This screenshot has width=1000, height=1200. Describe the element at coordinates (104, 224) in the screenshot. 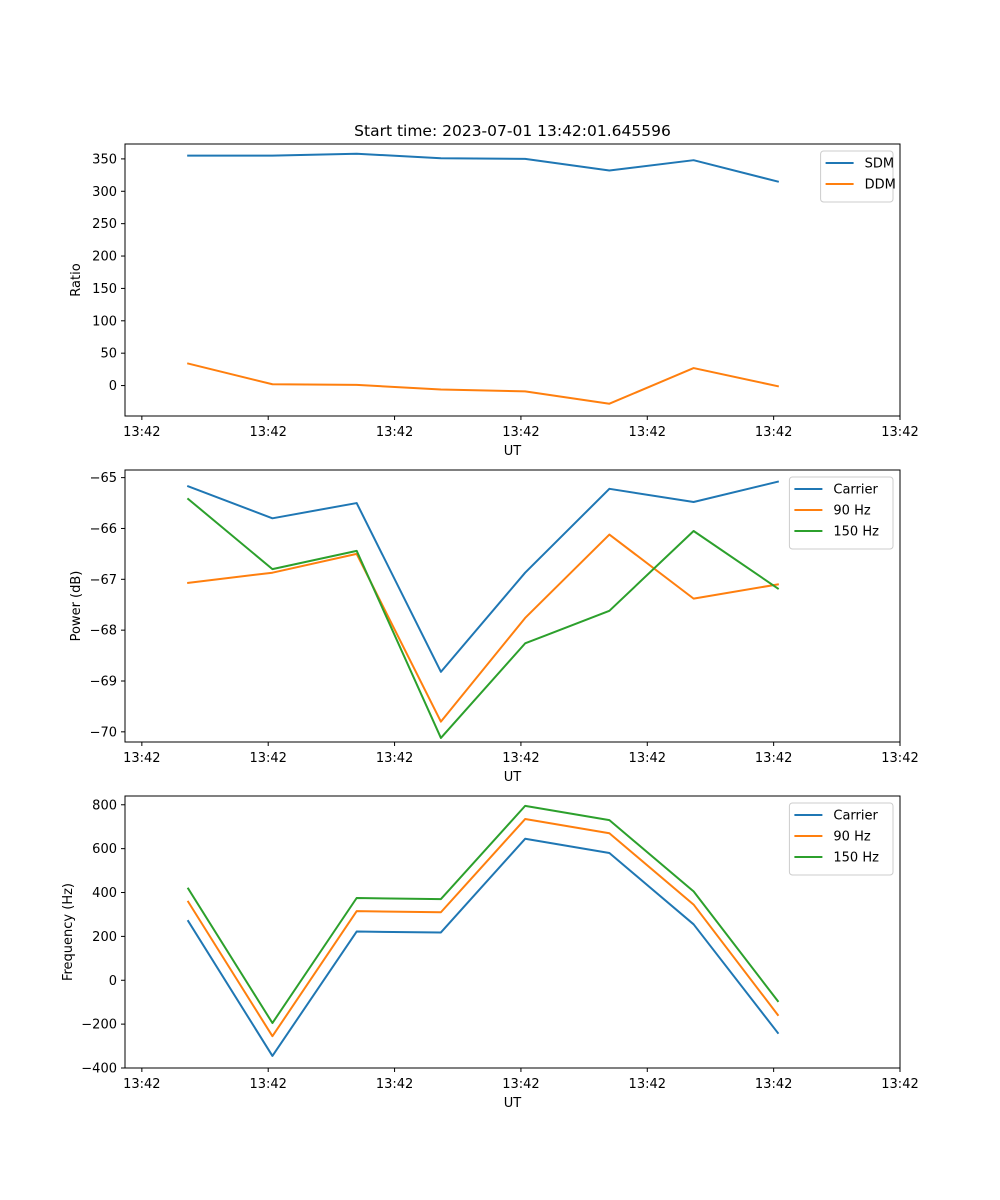

I see `y-tick-label: 250` at that location.